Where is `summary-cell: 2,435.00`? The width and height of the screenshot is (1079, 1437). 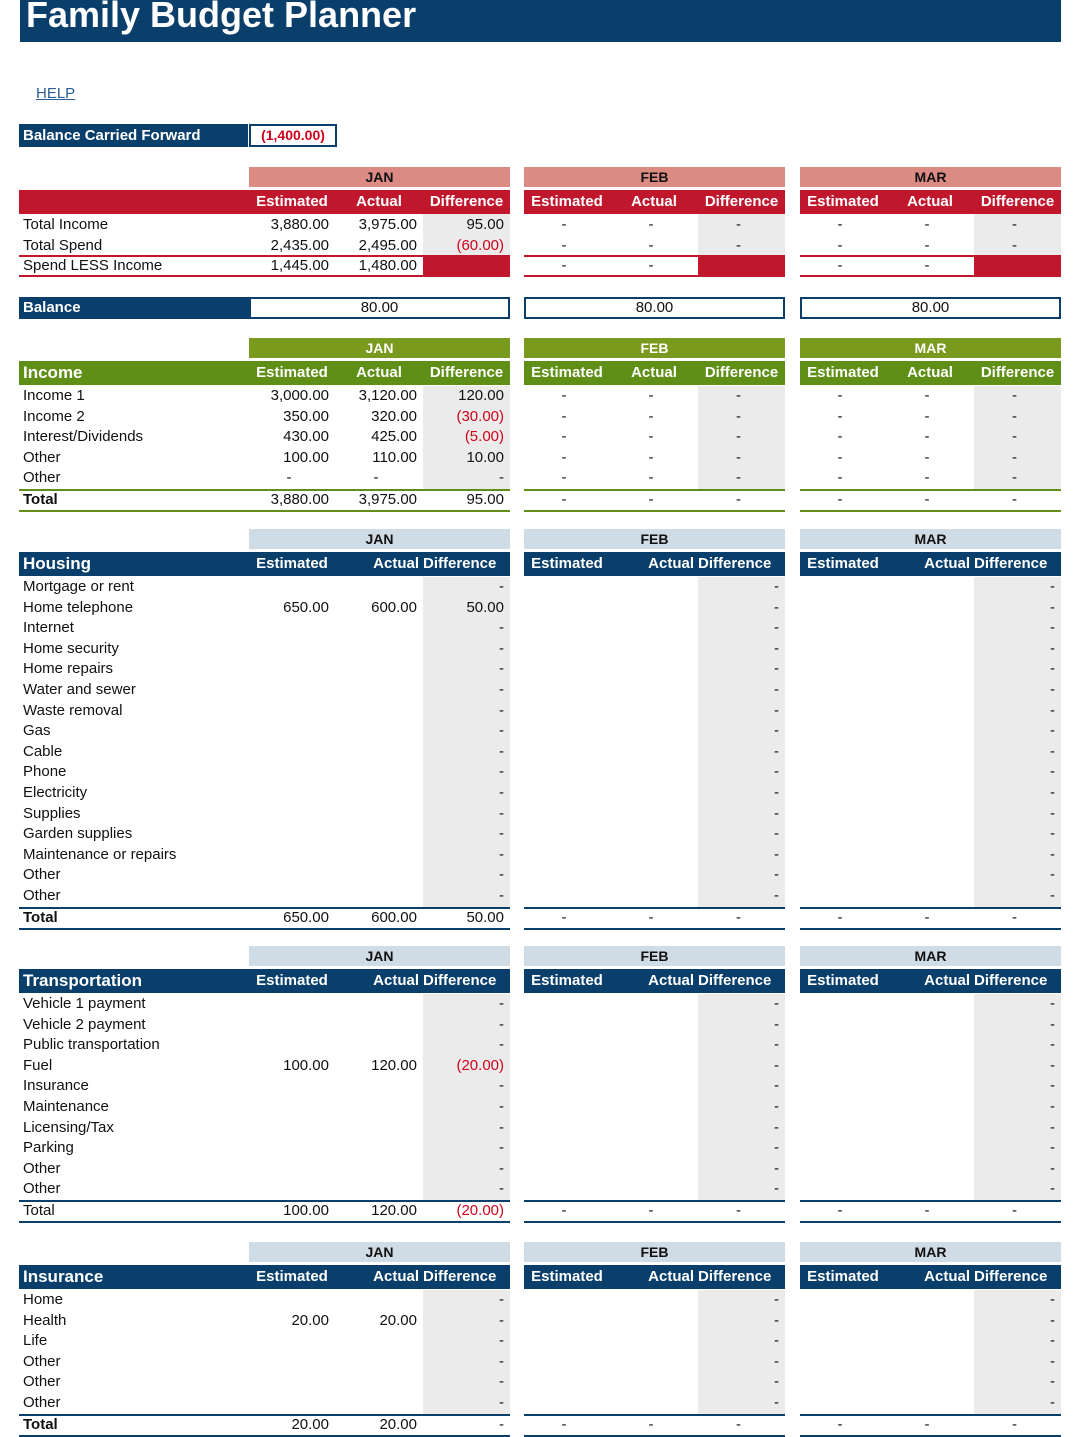 summary-cell: 2,435.00 is located at coordinates (299, 245).